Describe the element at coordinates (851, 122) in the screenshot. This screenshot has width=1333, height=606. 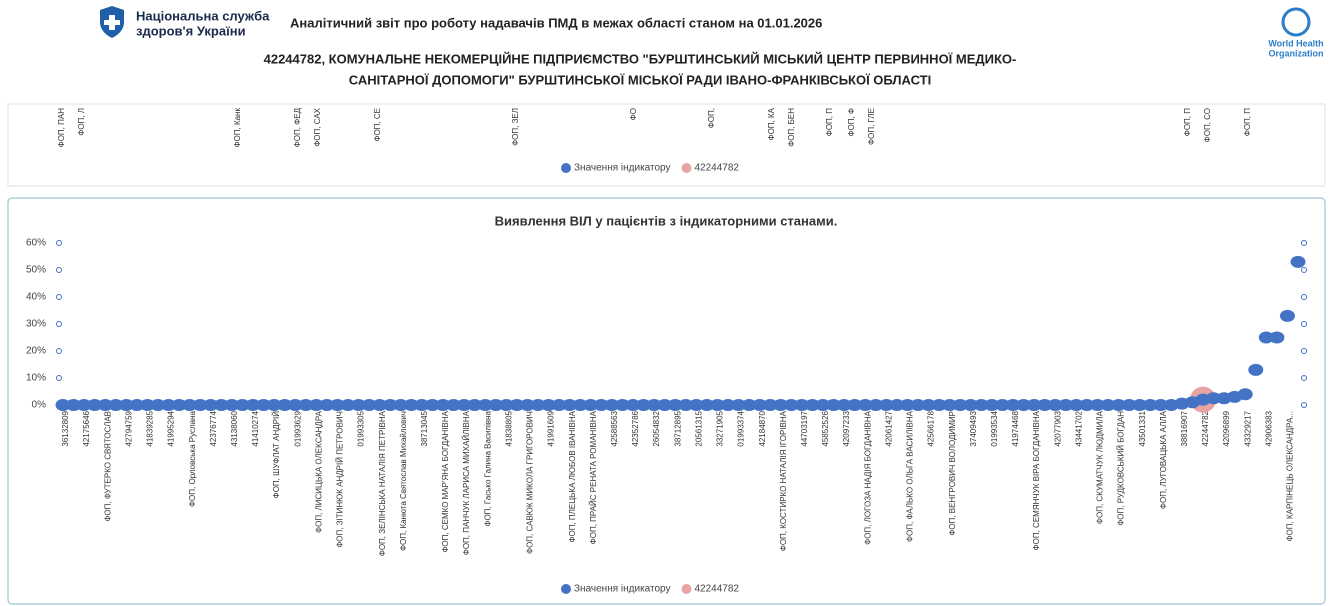
I see `axis-label: ФОП, Ф` at that location.